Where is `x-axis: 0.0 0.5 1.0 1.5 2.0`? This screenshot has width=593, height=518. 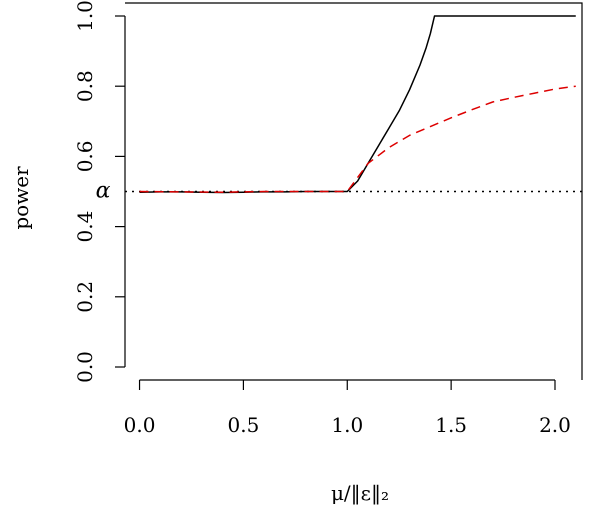 x-axis: 0.0 0.5 1.0 1.5 2.0 is located at coordinates (347, 408).